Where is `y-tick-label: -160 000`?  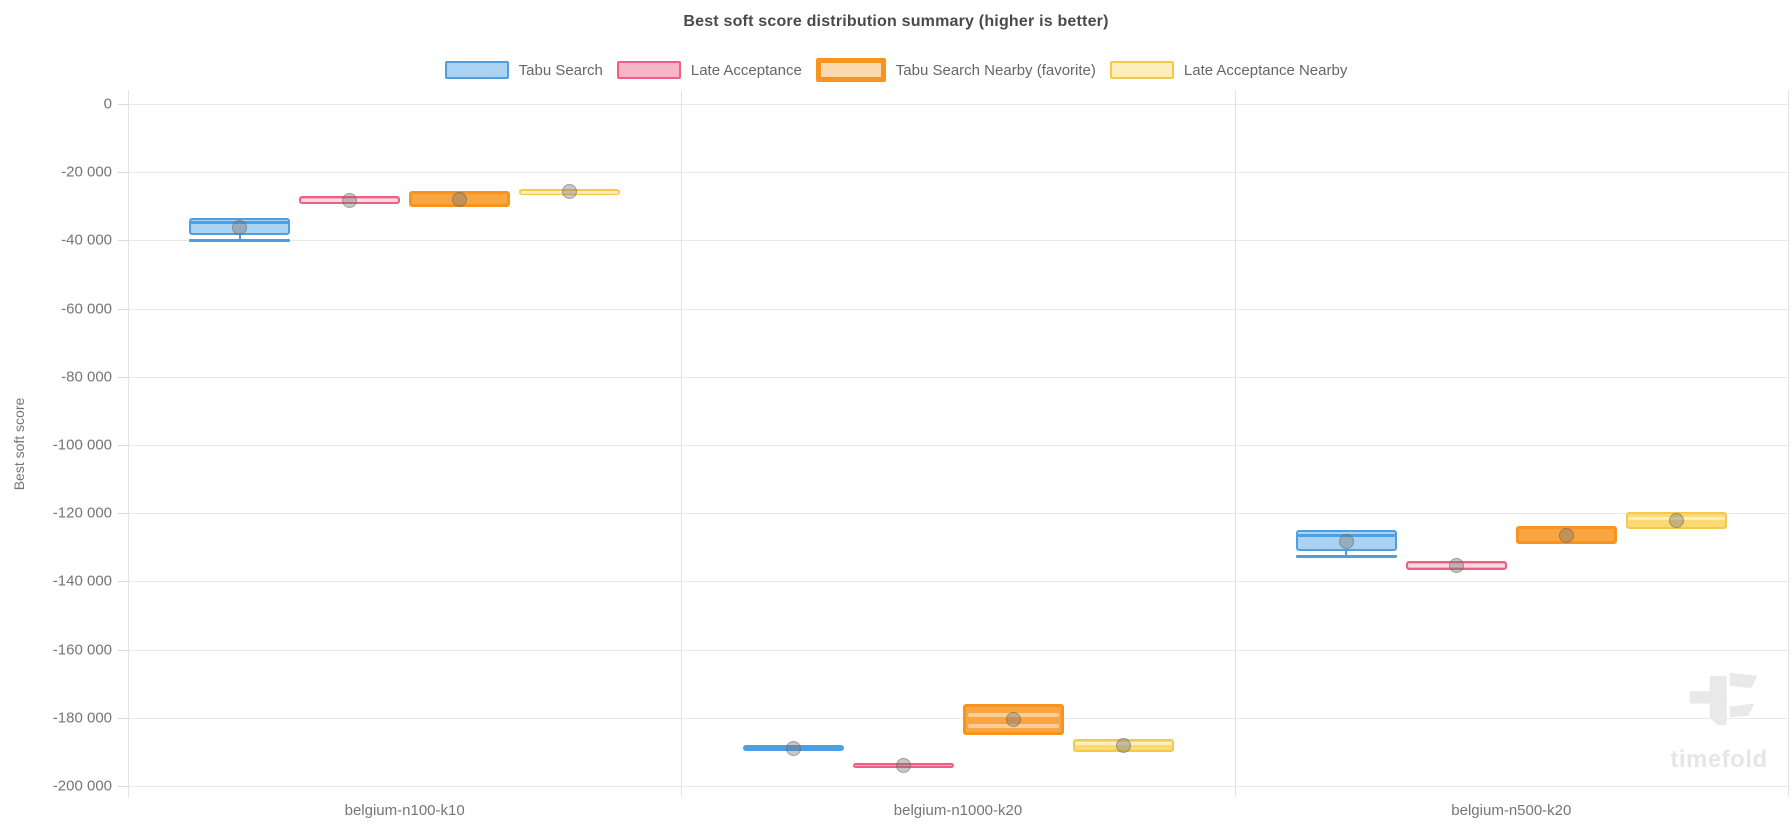 y-tick-label: -160 000 is located at coordinates (82, 650).